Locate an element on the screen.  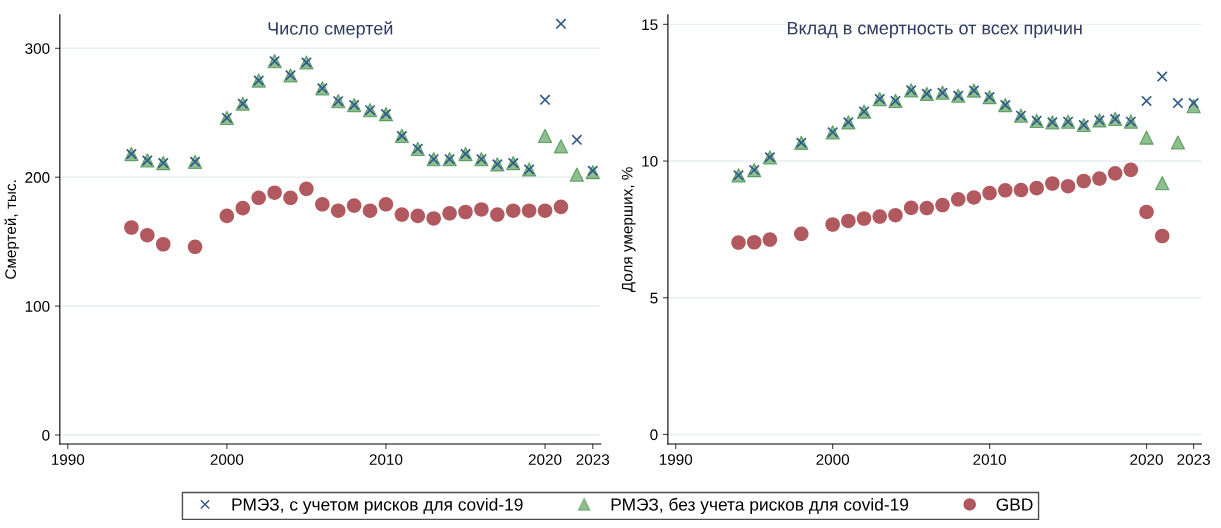
chart-title: Число смертей is located at coordinates (330, 30).